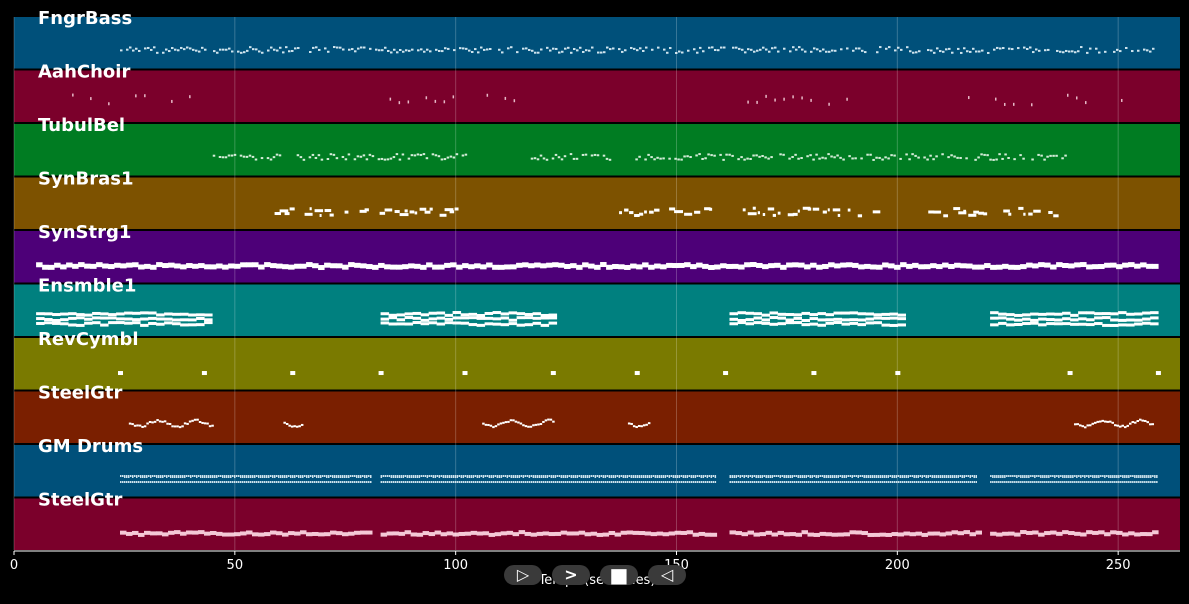 The image size is (1189, 604). What do you see at coordinates (85, 18) in the screenshot?
I see `track-name-label: FngrBass` at bounding box center [85, 18].